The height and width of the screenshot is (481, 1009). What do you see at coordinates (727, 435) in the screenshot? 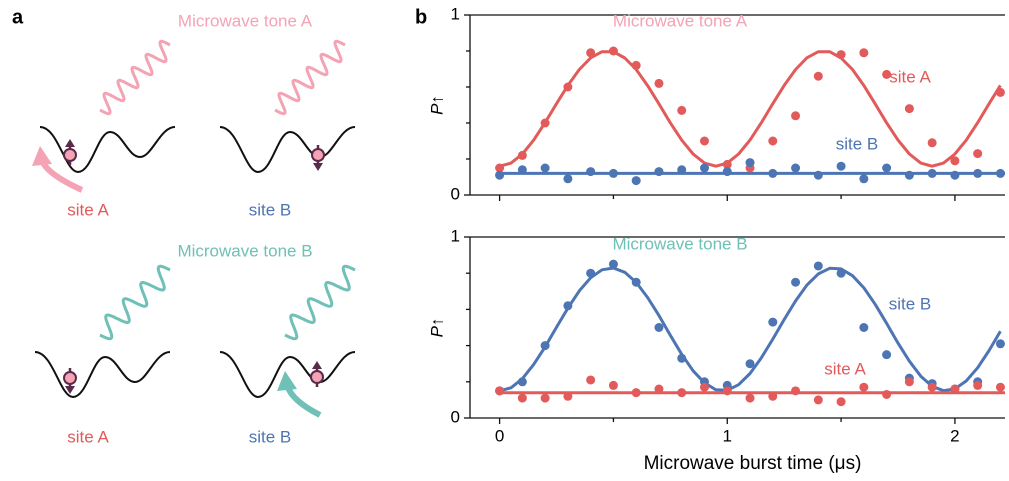
I see `x-tick-label: 1` at bounding box center [727, 435].